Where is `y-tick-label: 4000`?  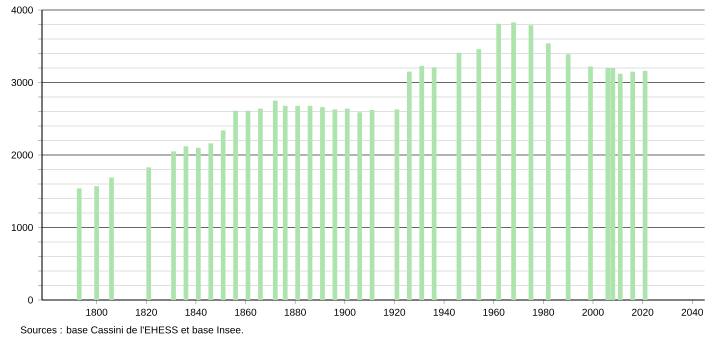
y-tick-label: 4000 is located at coordinates (22, 10).